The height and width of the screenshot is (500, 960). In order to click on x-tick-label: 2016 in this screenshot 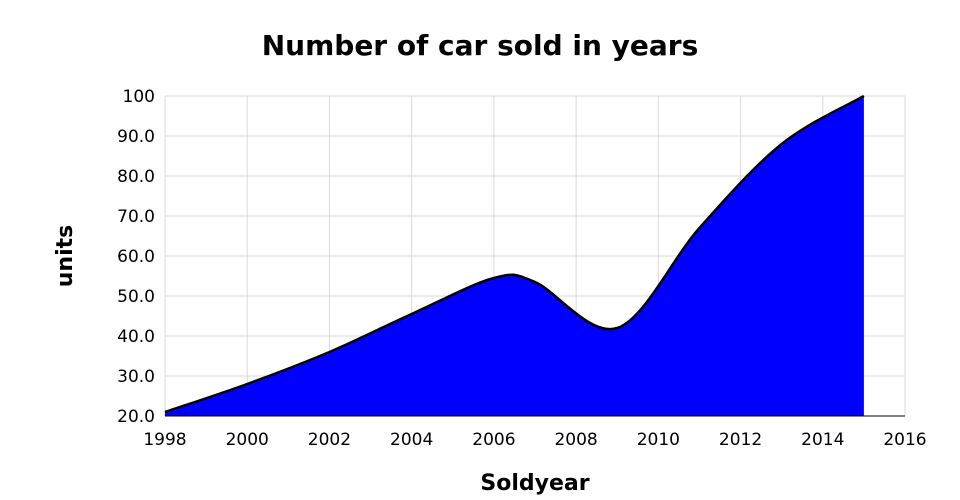, I will do `click(904, 440)`.